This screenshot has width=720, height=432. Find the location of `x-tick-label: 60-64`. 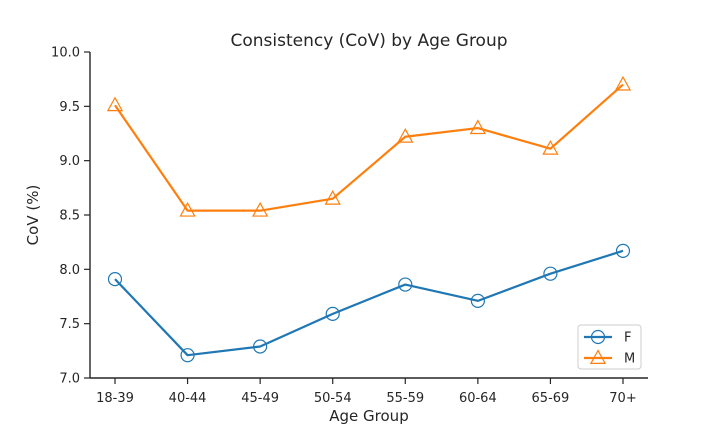

x-tick-label: 60-64 is located at coordinates (478, 398).